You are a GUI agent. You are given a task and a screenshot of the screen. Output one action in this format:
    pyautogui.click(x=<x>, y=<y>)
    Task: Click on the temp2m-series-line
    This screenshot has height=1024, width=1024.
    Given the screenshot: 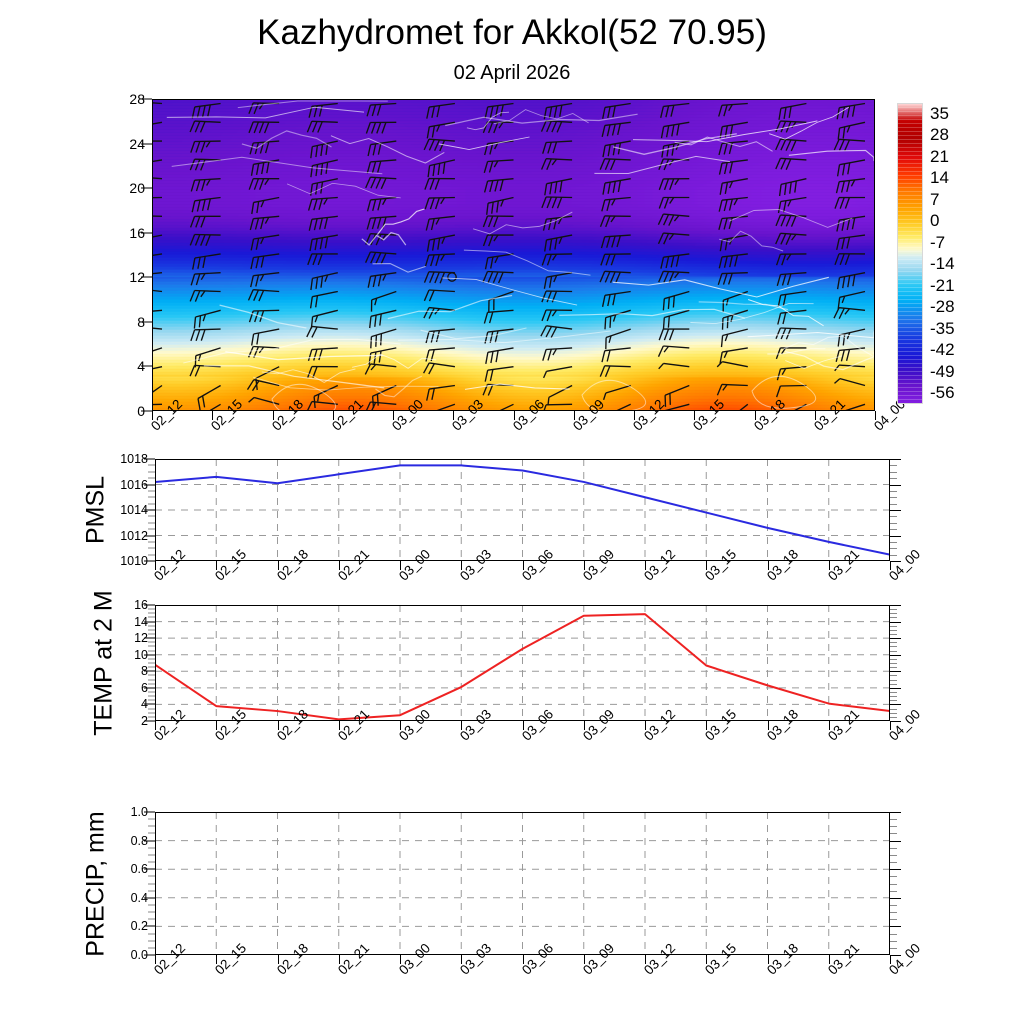 What is the action you would take?
    pyautogui.click(x=522, y=667)
    